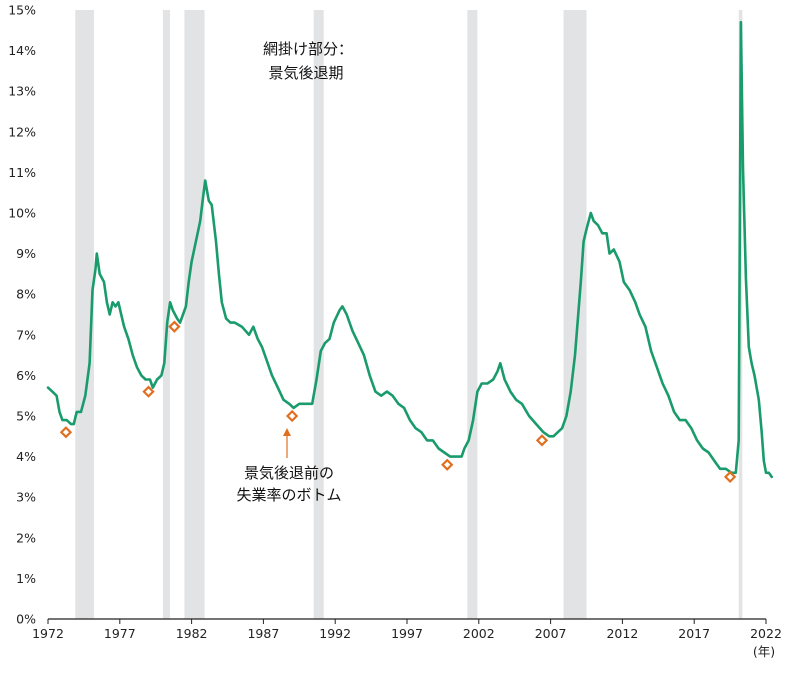 This screenshot has width=800, height=679. What do you see at coordinates (479, 633) in the screenshot?
I see `x-tick-label: 2002` at bounding box center [479, 633].